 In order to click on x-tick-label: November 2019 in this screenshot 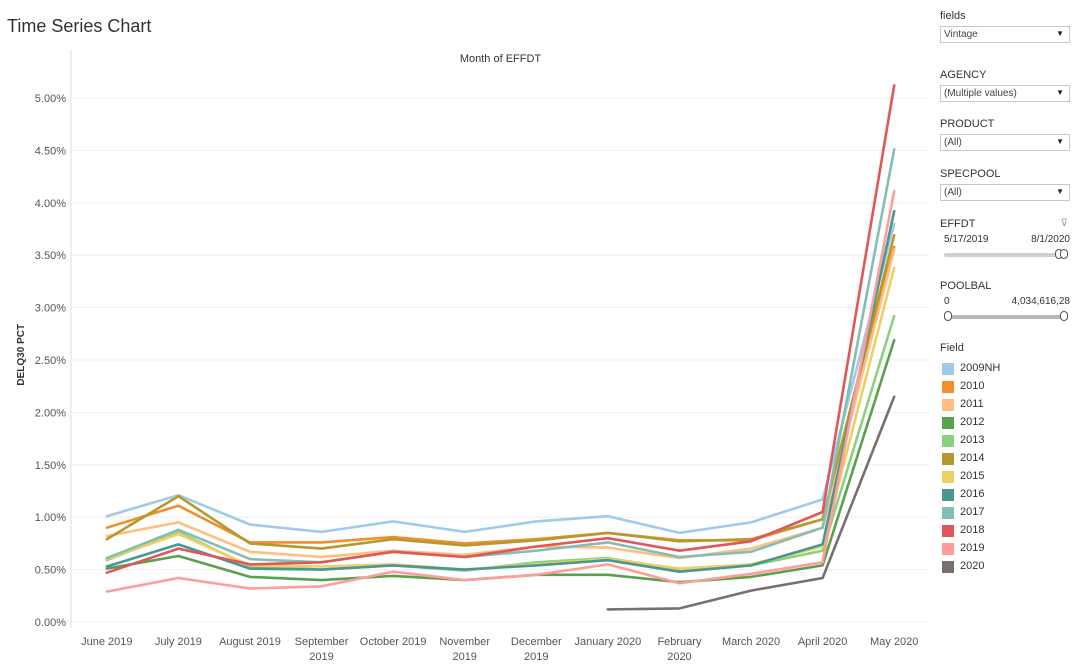, I will do `click(464, 649)`.